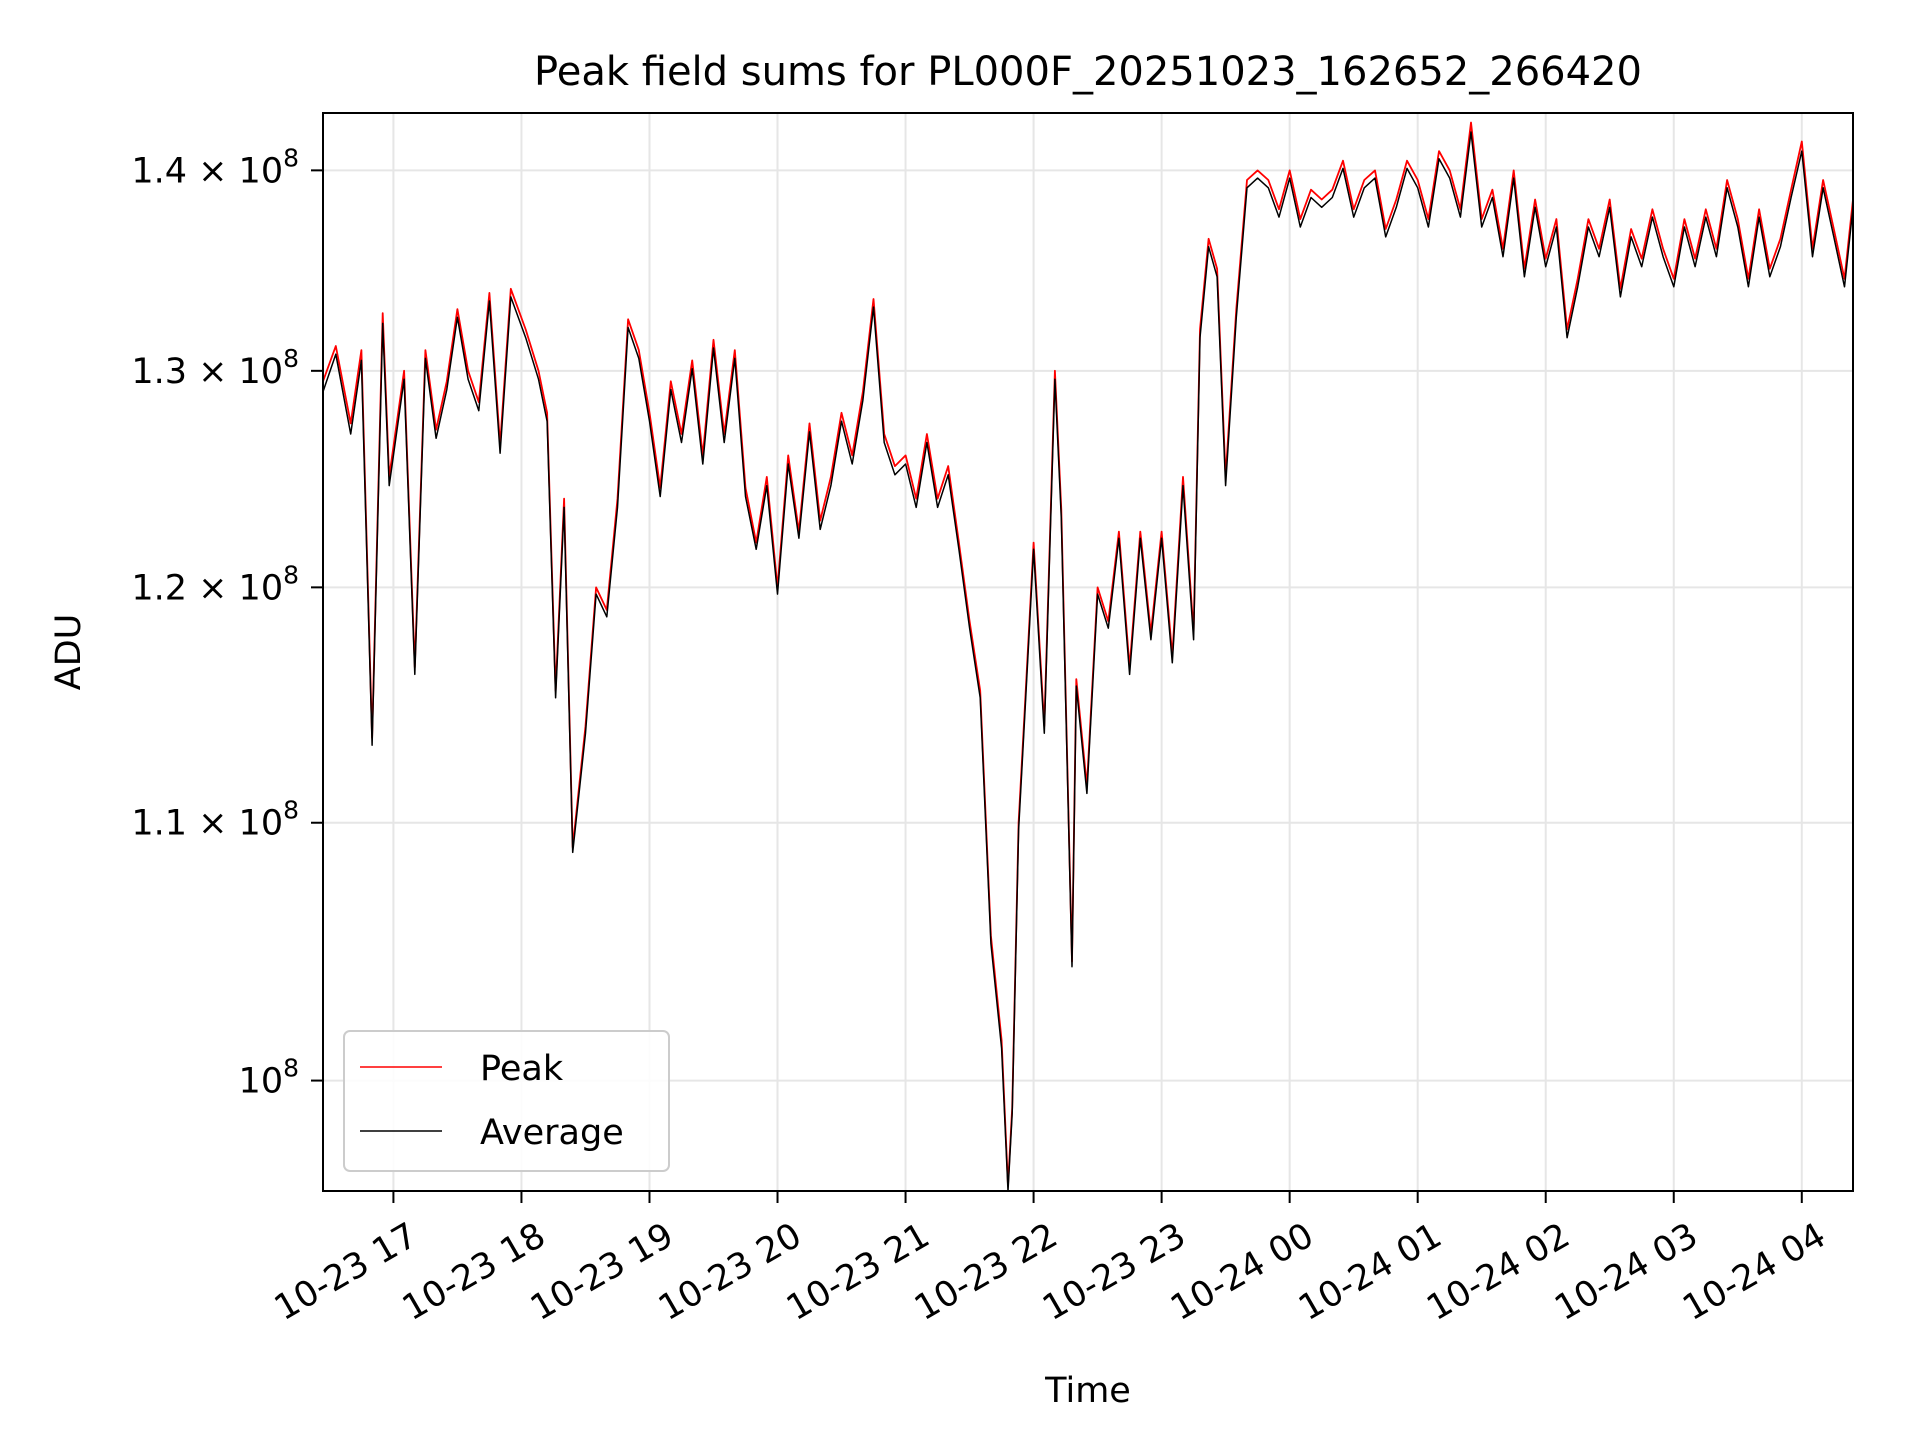  What do you see at coordinates (1087, 1391) in the screenshot?
I see `x-axis-label: Time` at bounding box center [1087, 1391].